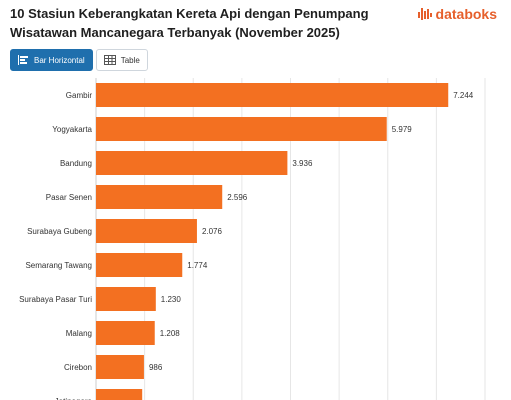 The width and height of the screenshot is (511, 400). Describe the element at coordinates (463, 95) in the screenshot. I see `value-label: 7.244` at that location.